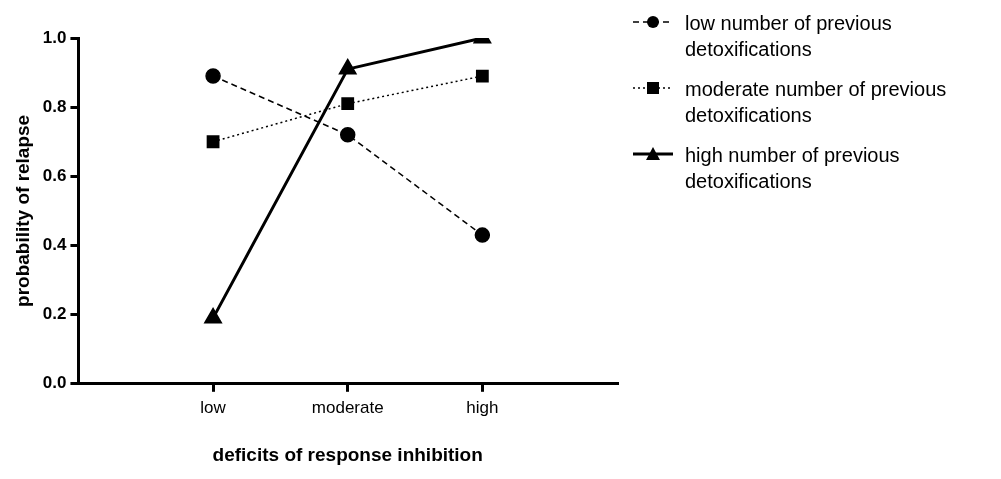 This screenshot has width=1001, height=479. What do you see at coordinates (54, 176) in the screenshot?
I see `y-tick-label: 0.6` at bounding box center [54, 176].